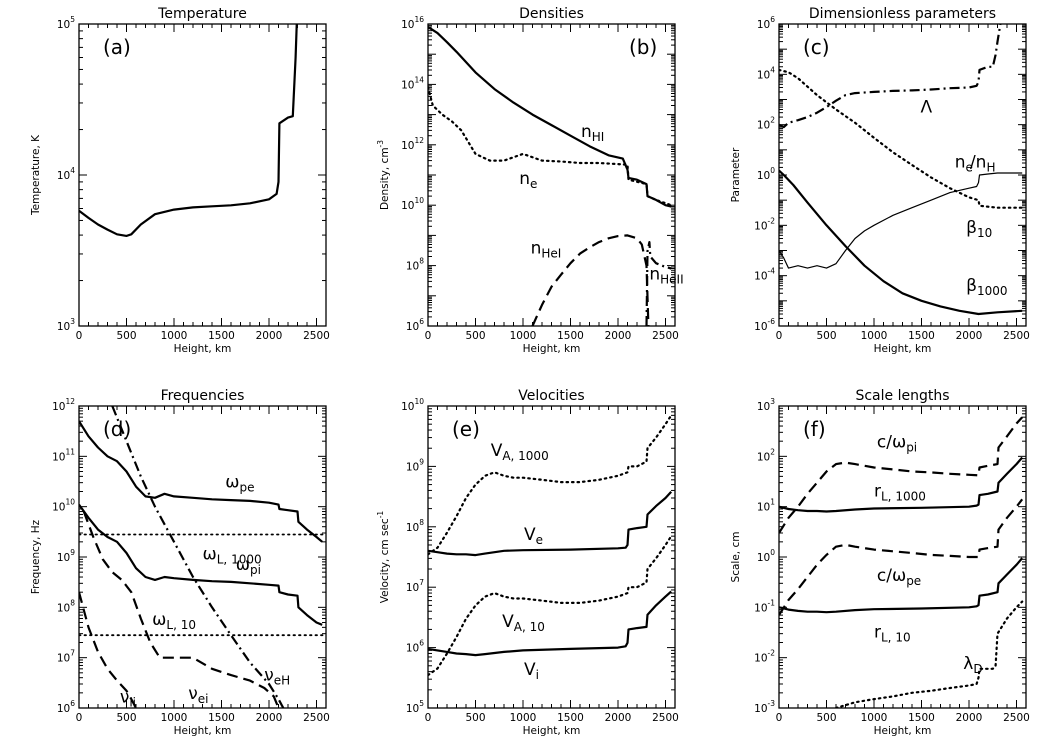 This screenshot has height=750, width=1050. What do you see at coordinates (764, 606) in the screenshot?
I see `y-tick-label: 10⁻¹` at bounding box center [764, 606].